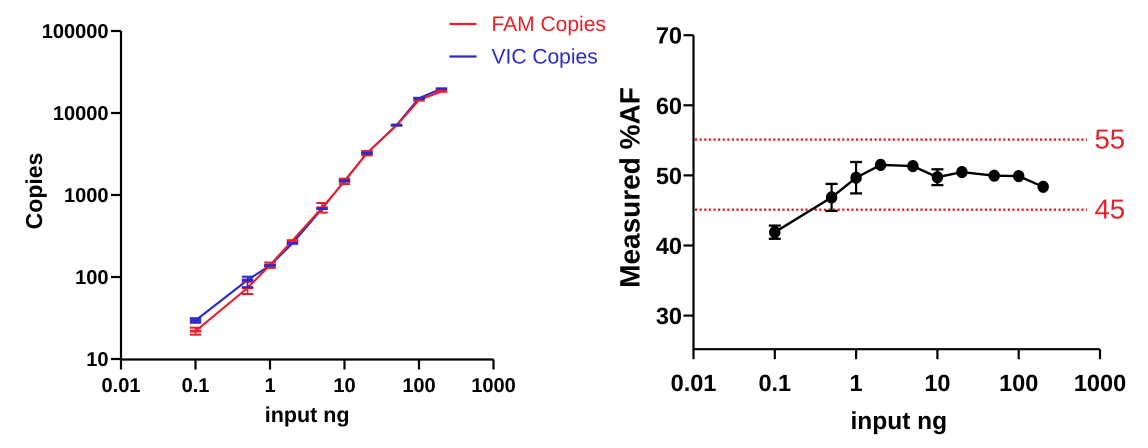  What do you see at coordinates (1110, 138) in the screenshot?
I see `svg-text: 55` at bounding box center [1110, 138].